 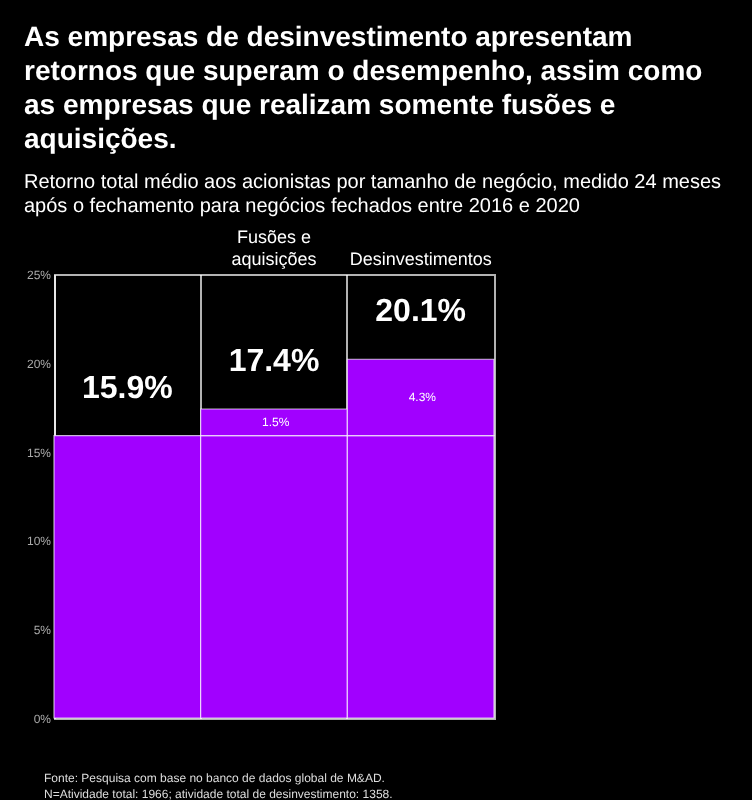 What do you see at coordinates (373, 195) in the screenshot?
I see `chart-subtitle: Retorno total médio aos acionistas por tamanho de negócio, medido 24 meses após o fechamento para negócios fechados entre 2016 e 2020` at bounding box center [373, 195].